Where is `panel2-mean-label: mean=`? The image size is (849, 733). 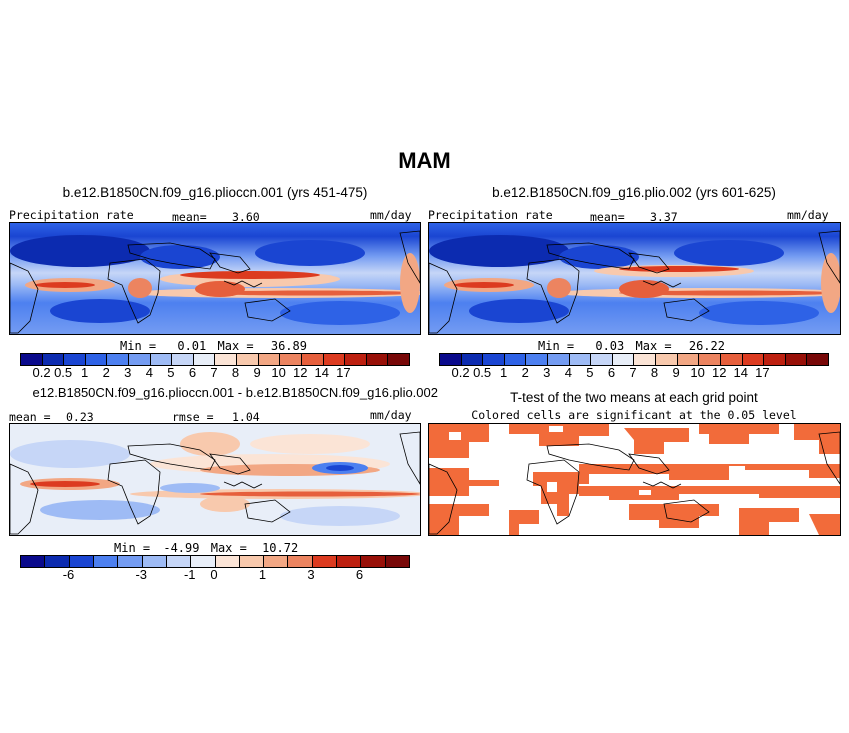
panel2-mean-label: mean= is located at coordinates (607, 217).